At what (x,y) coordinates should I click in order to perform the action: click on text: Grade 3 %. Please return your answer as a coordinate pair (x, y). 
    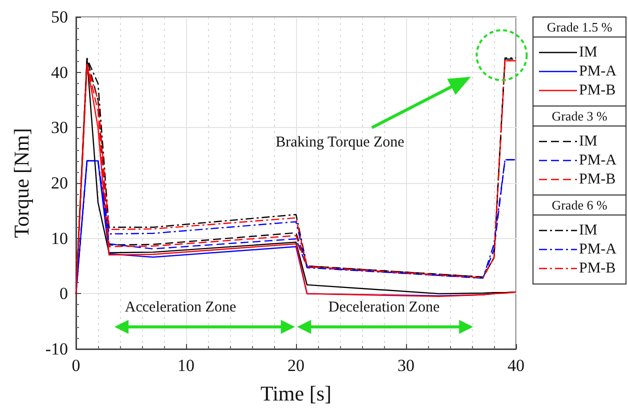
    Looking at the image, I should click on (580, 116).